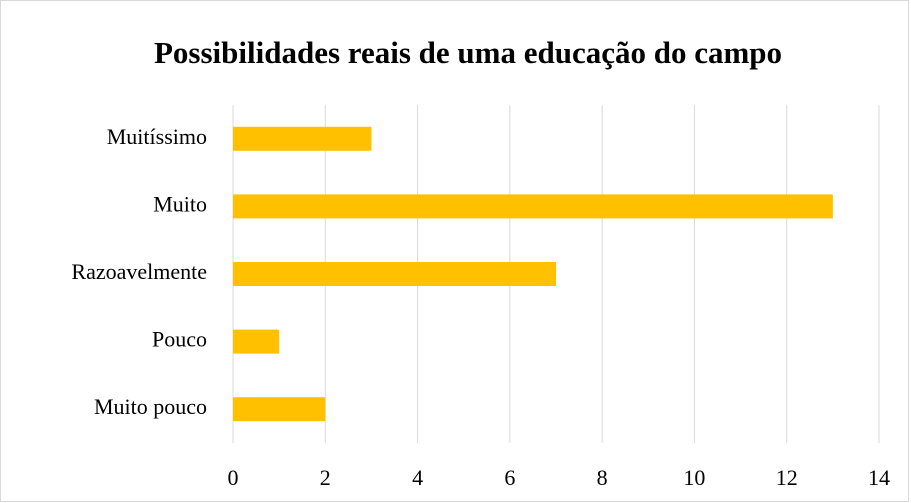 The image size is (911, 503). Describe the element at coordinates (602, 477) in the screenshot. I see `x-tick-label: 8` at that location.